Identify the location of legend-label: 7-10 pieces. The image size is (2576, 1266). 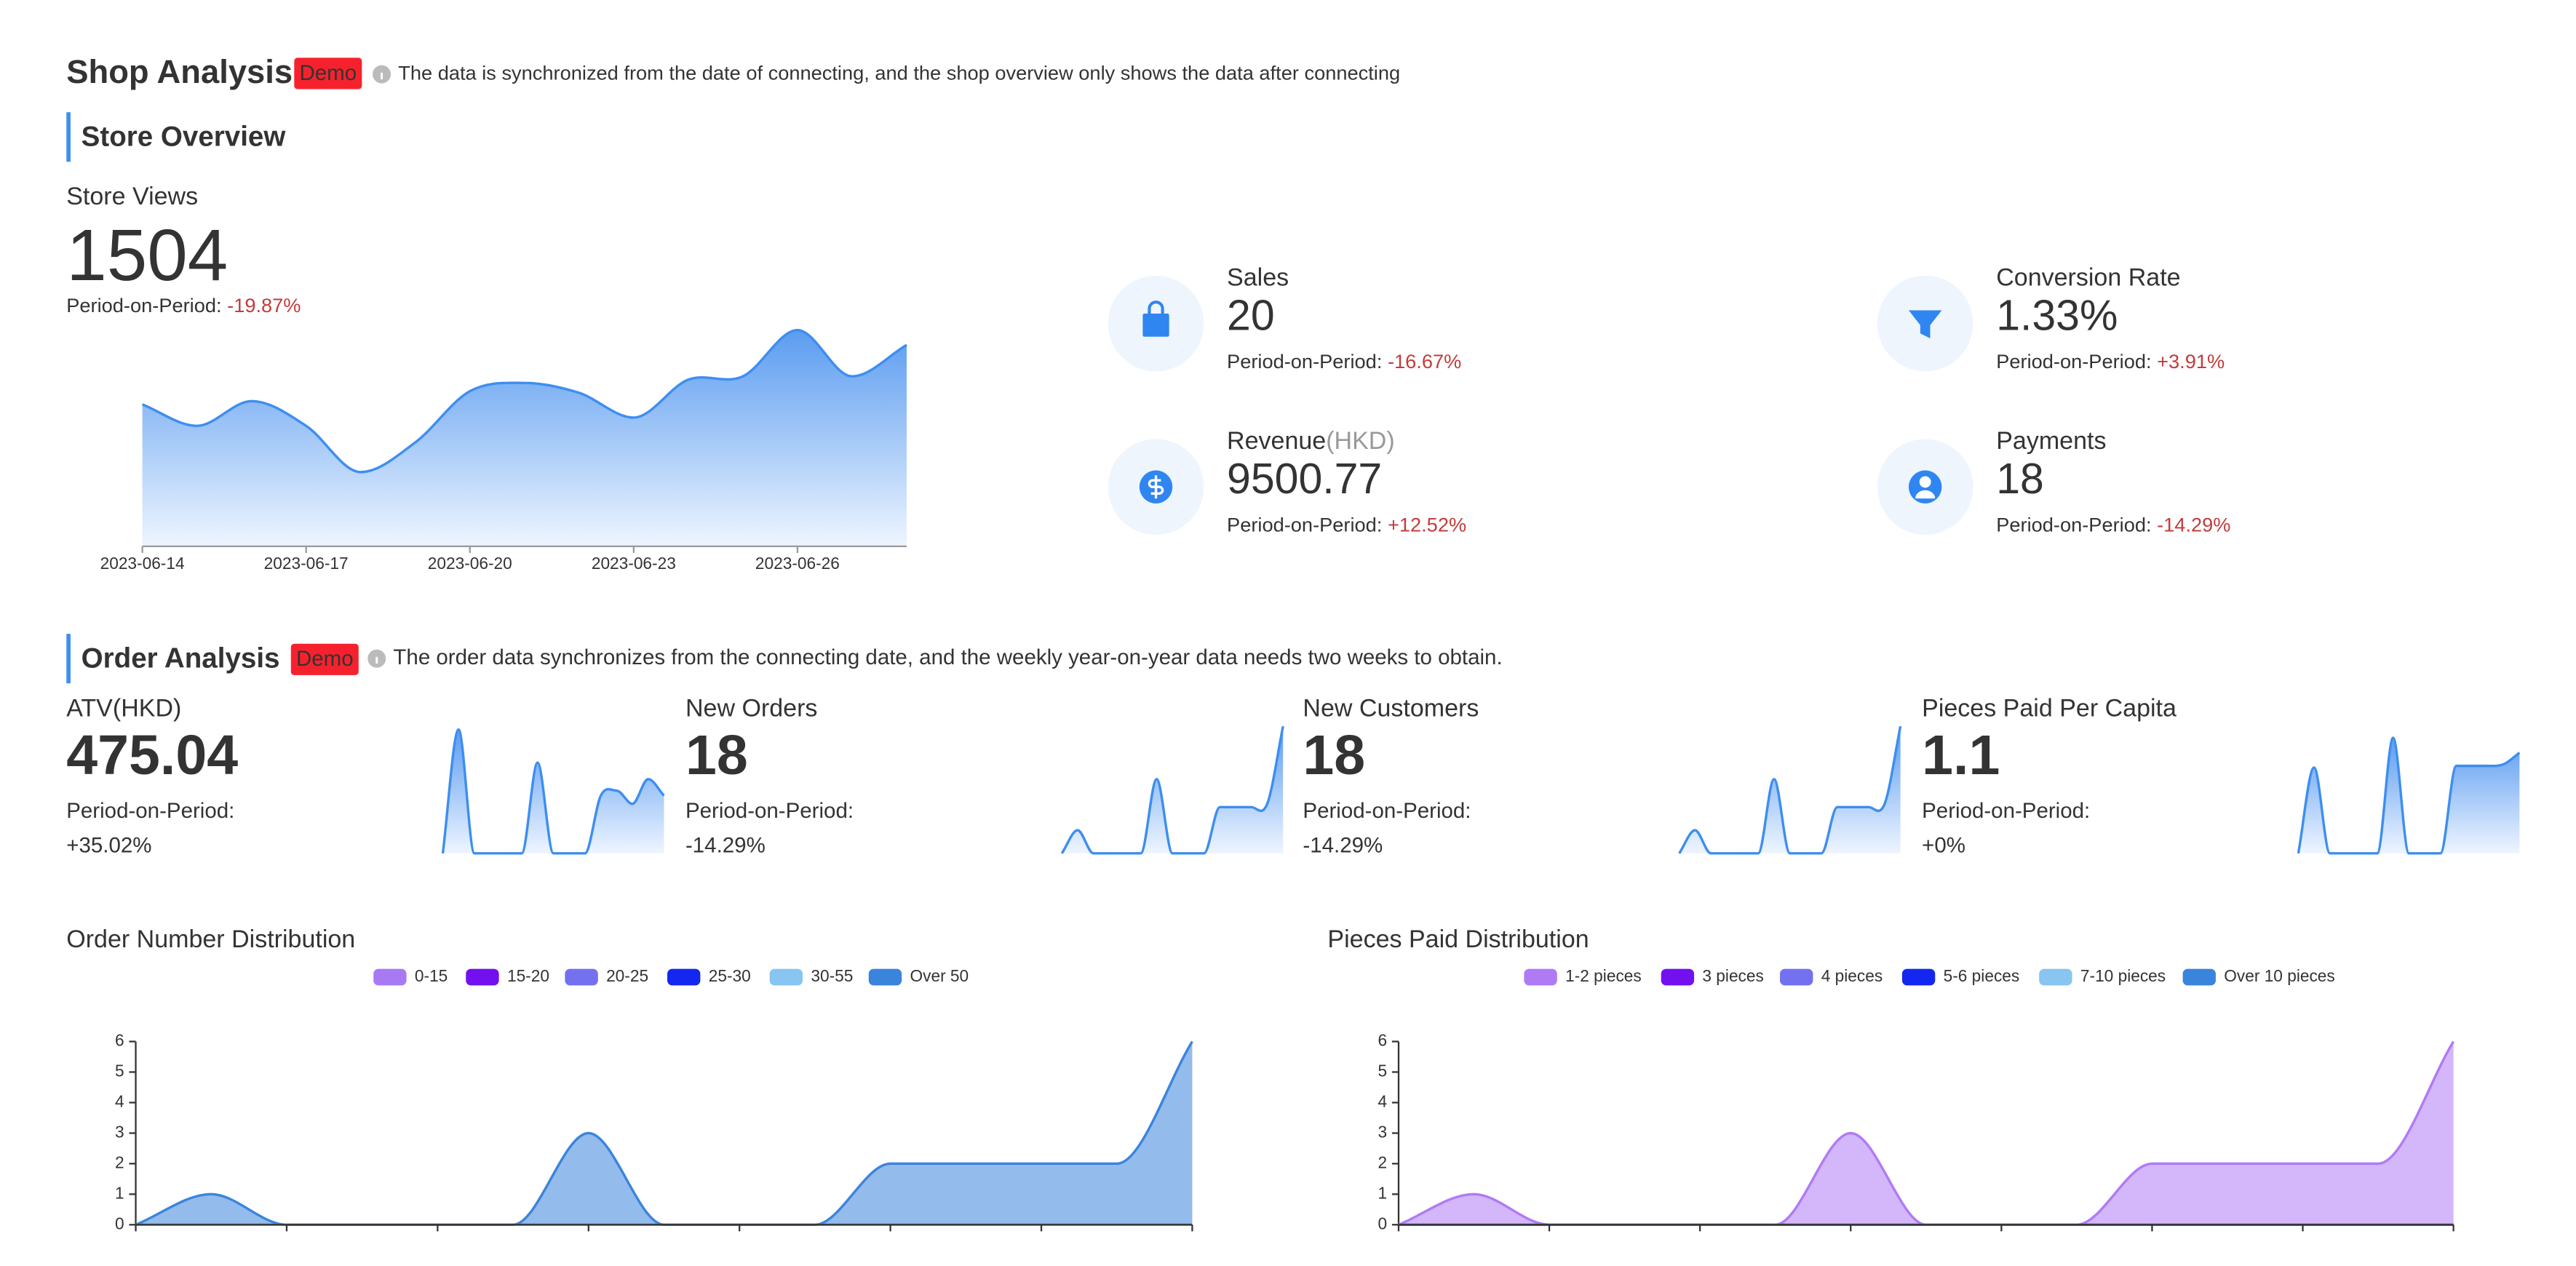
(2123, 976).